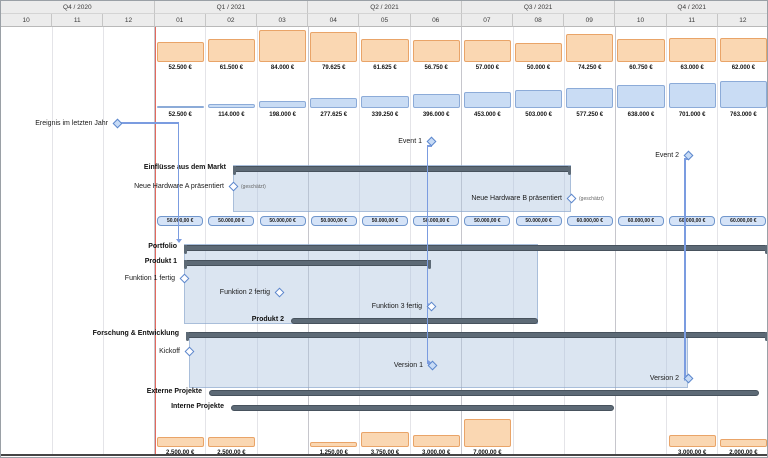  What do you see at coordinates (476, 336) in the screenshot?
I see `gantt-bar-forschung-entwicklung` at bounding box center [476, 336].